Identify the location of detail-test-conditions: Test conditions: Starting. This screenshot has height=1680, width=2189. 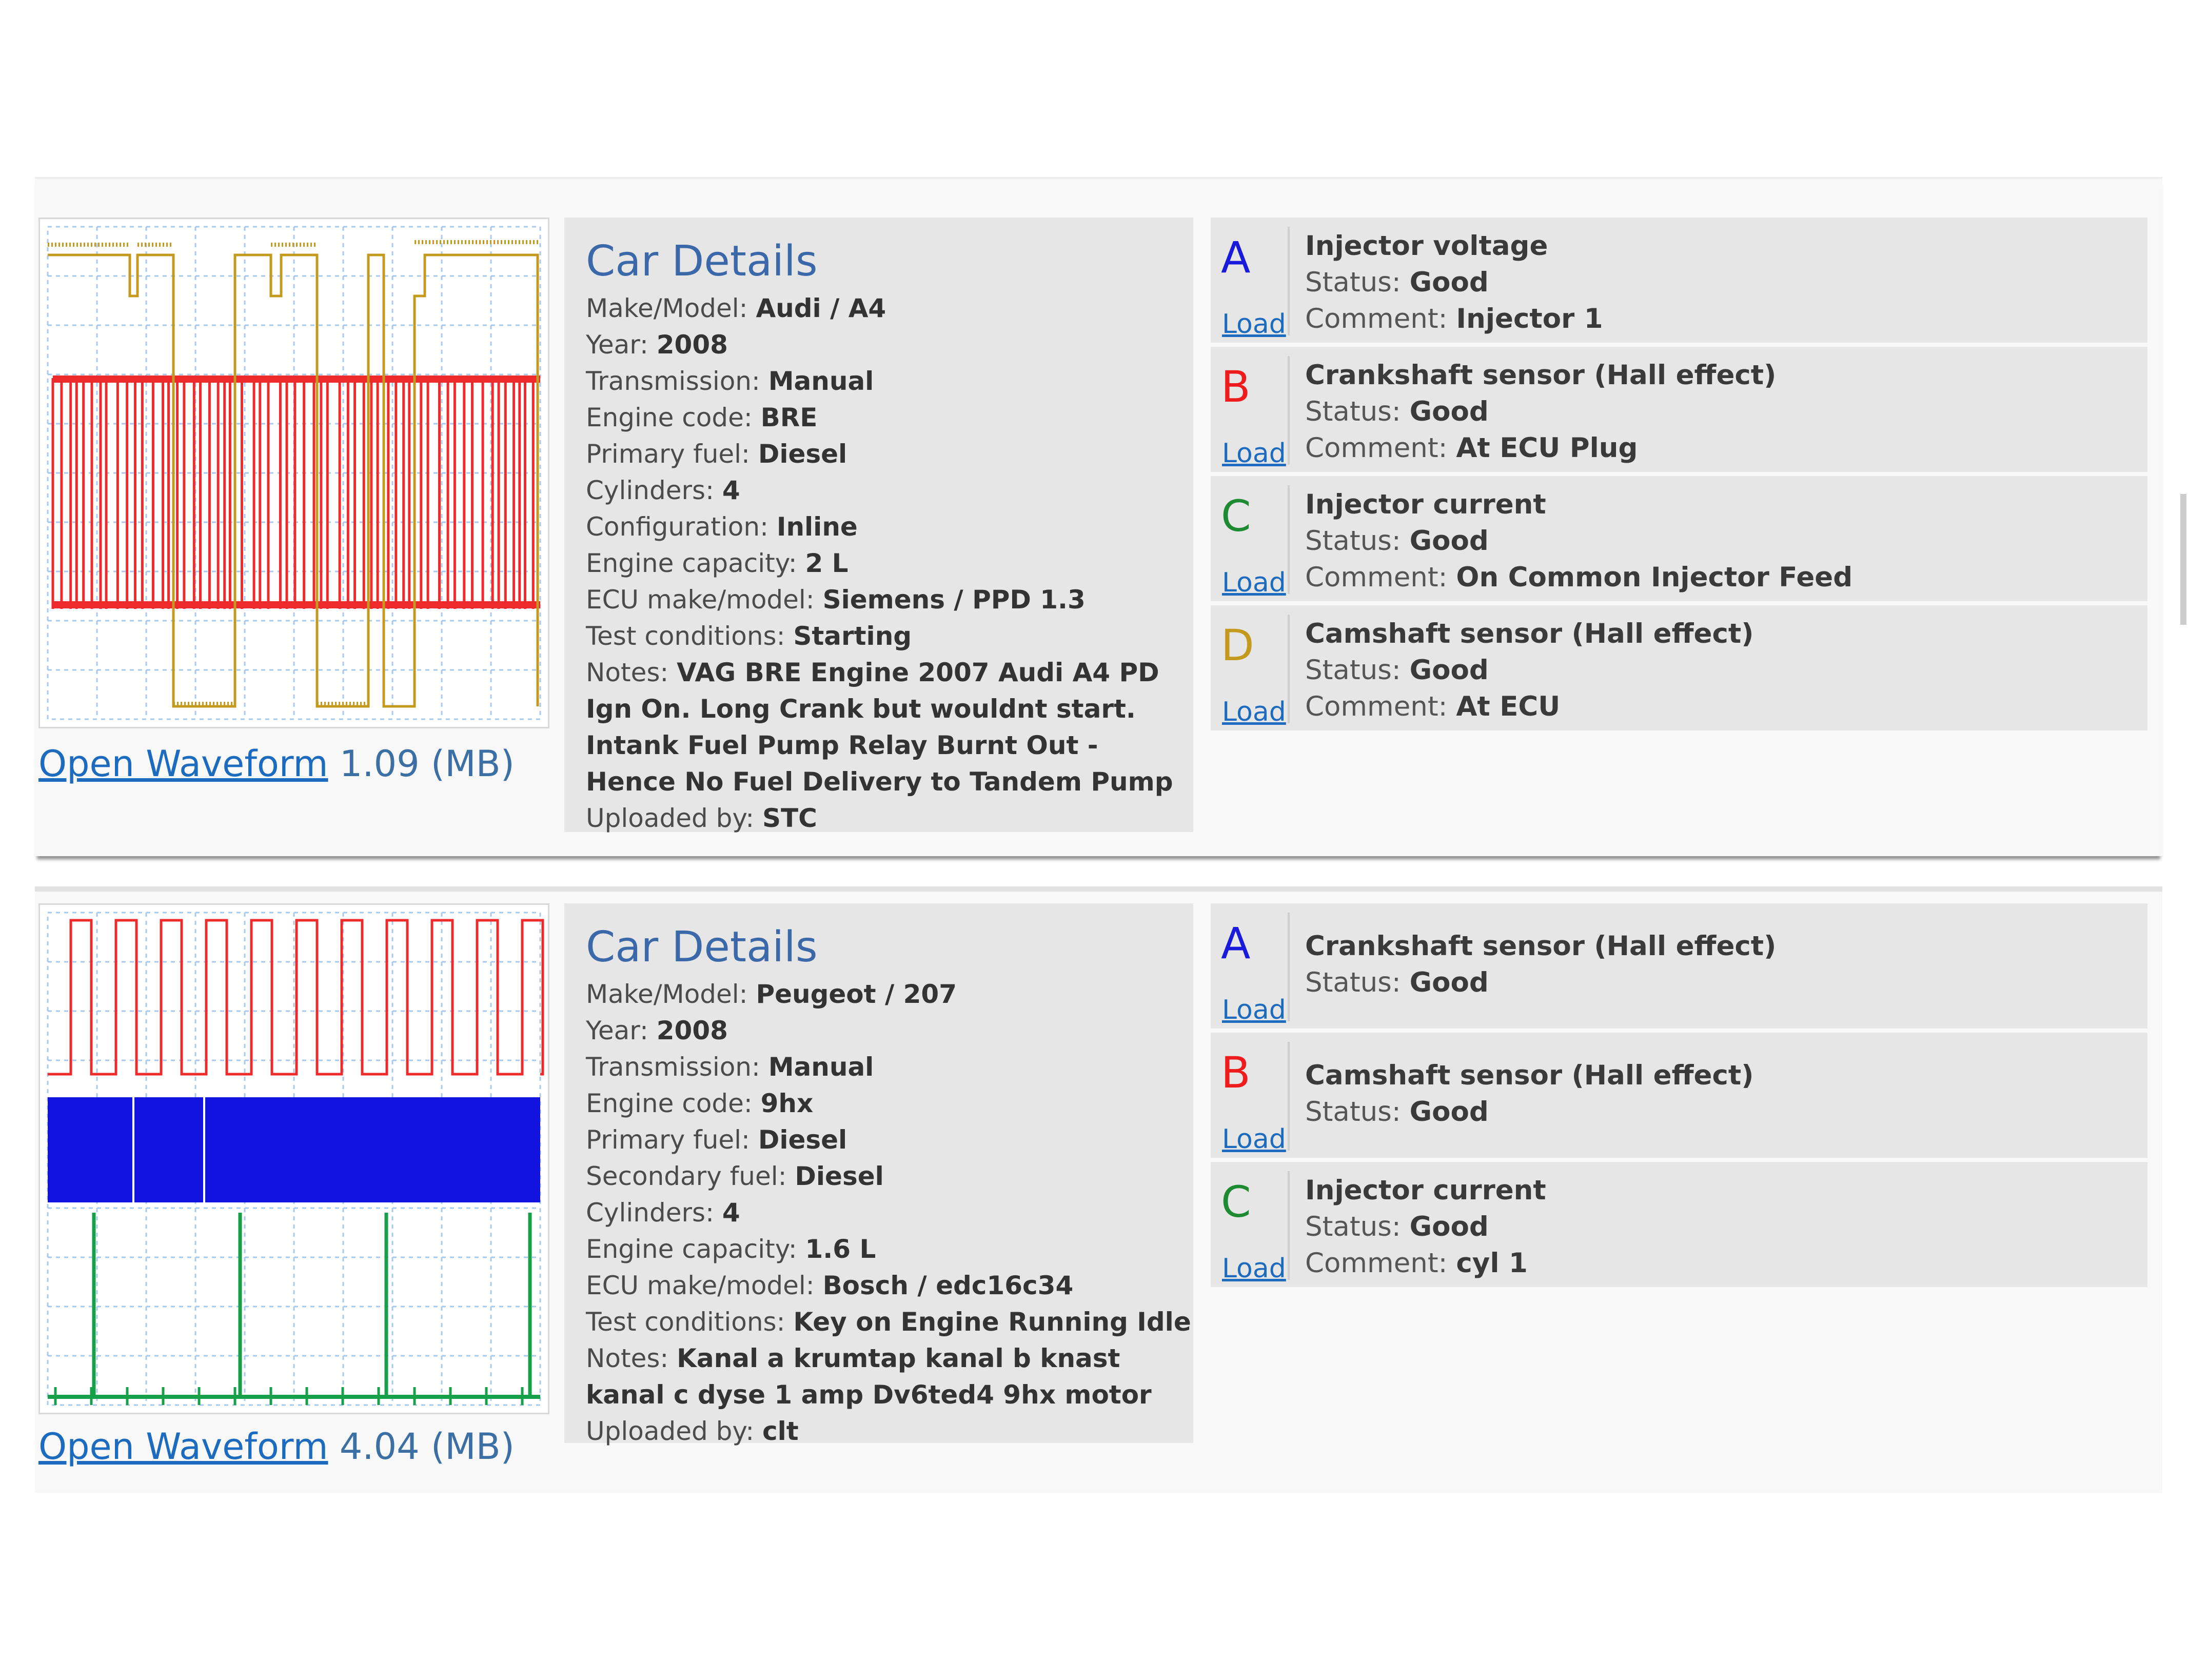
(749, 636).